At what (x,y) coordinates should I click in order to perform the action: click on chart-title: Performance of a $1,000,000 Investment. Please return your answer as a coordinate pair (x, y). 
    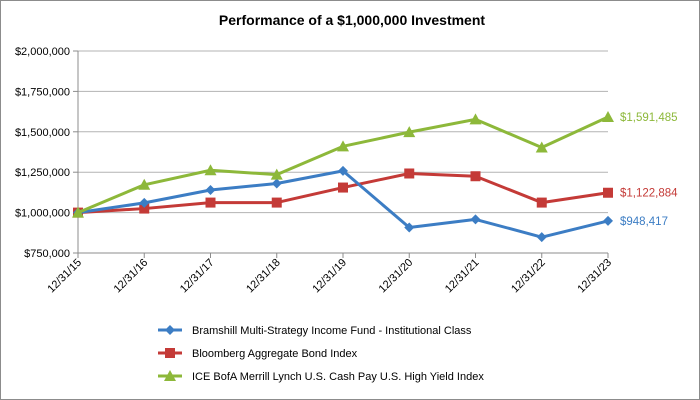
    Looking at the image, I should click on (352, 20).